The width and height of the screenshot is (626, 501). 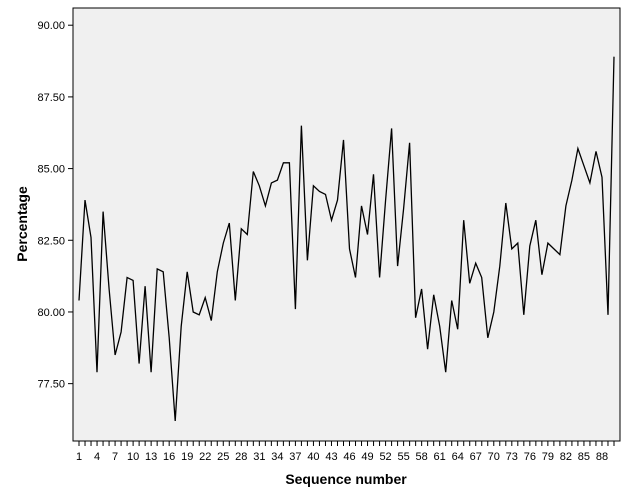 I want to click on x-tick-label: 4, so click(x=97, y=457).